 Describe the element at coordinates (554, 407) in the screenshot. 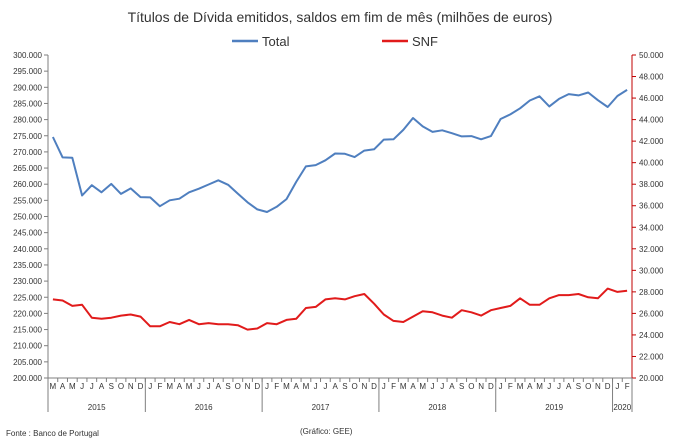

I see `year-label: 2019` at that location.